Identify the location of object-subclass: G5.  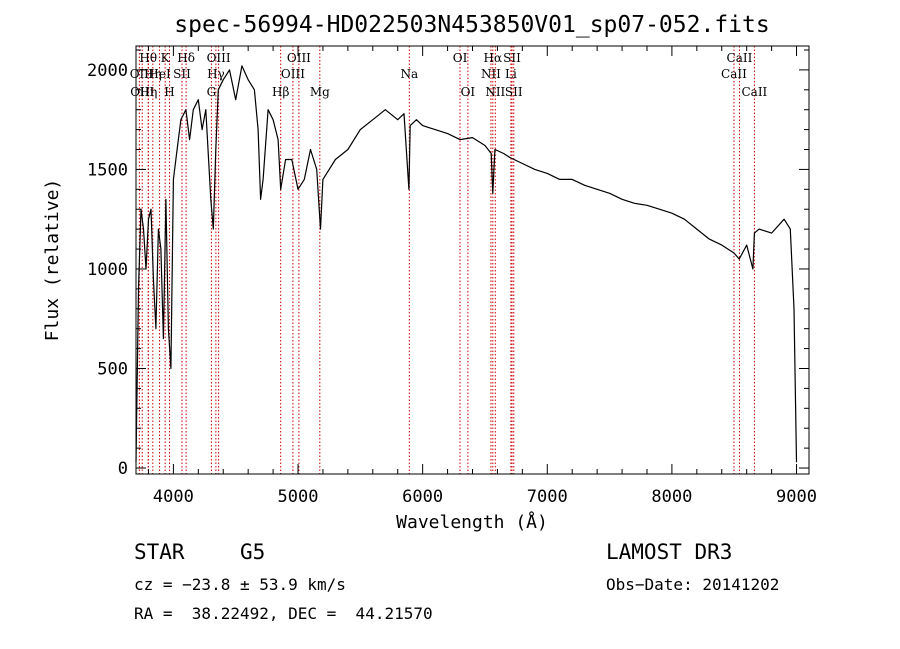
(253, 552).